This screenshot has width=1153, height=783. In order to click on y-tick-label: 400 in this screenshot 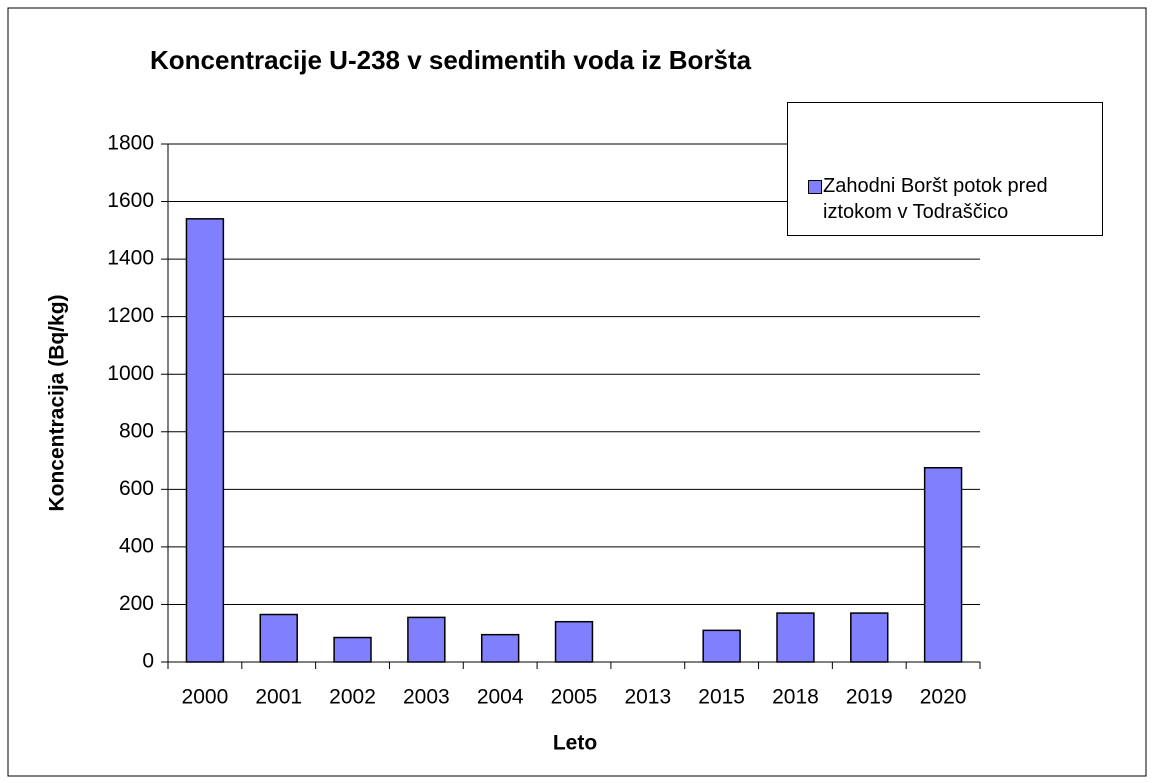, I will do `click(136, 545)`.